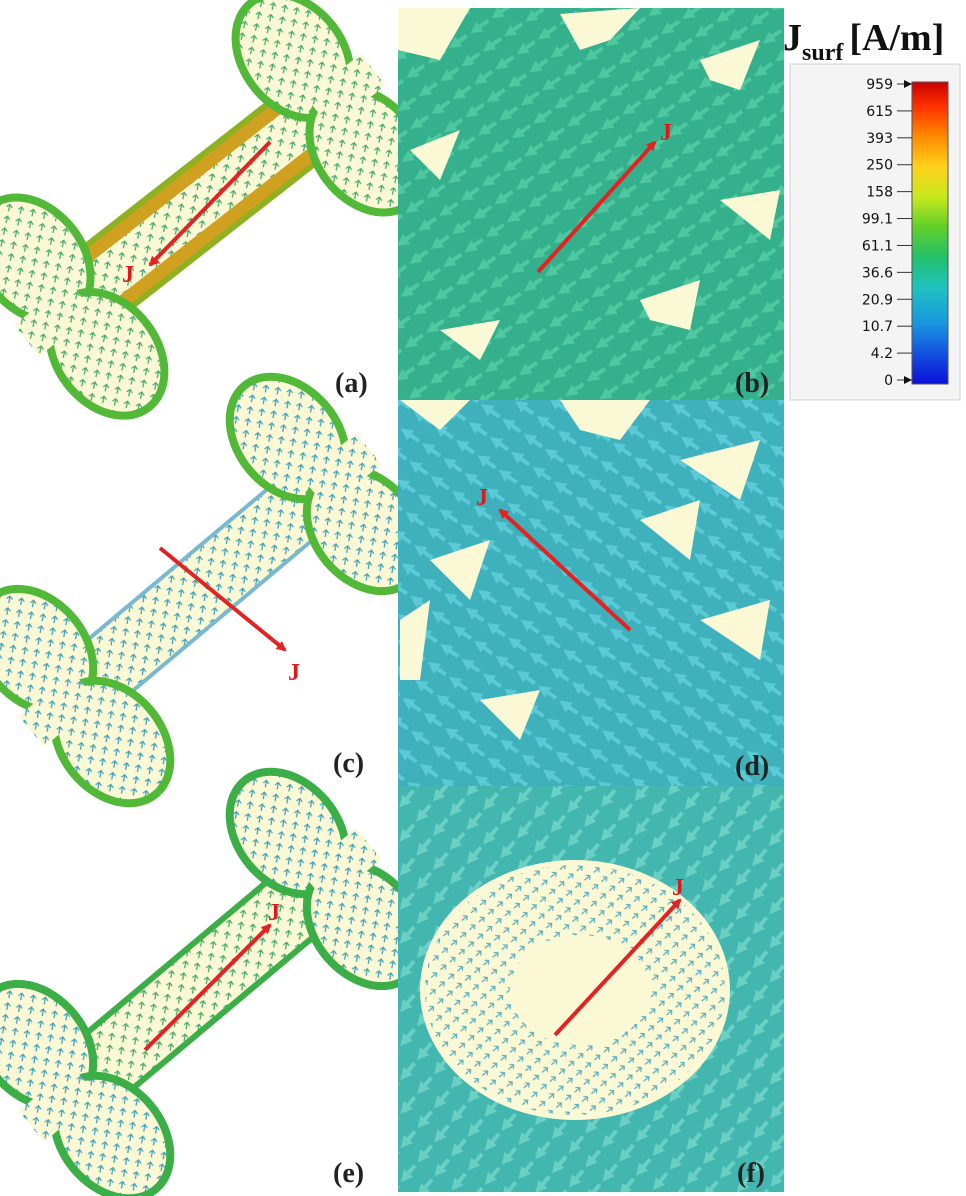 The image size is (966, 1196). I want to click on colorbar-tick-label: 4.2, so click(882, 354).